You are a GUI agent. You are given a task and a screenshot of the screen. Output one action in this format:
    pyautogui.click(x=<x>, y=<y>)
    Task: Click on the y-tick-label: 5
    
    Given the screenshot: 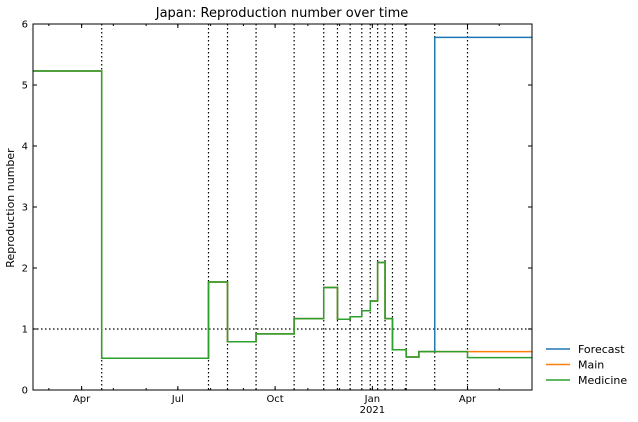 What is the action you would take?
    pyautogui.click(x=25, y=86)
    